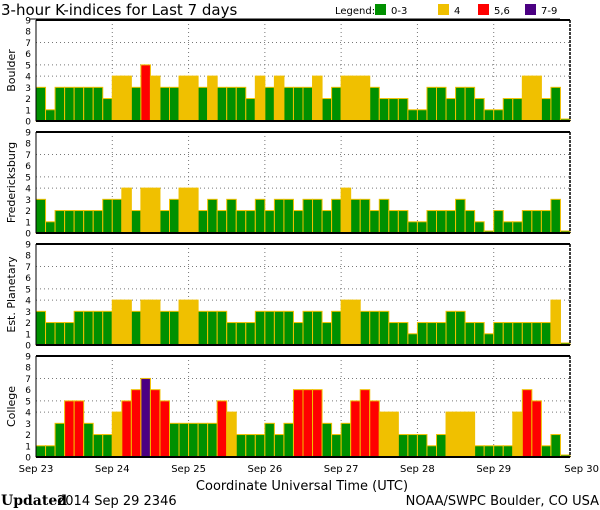 The height and width of the screenshot is (510, 600). What do you see at coordinates (28, 223) in the screenshot?
I see `y-tick-label: 1` at bounding box center [28, 223].